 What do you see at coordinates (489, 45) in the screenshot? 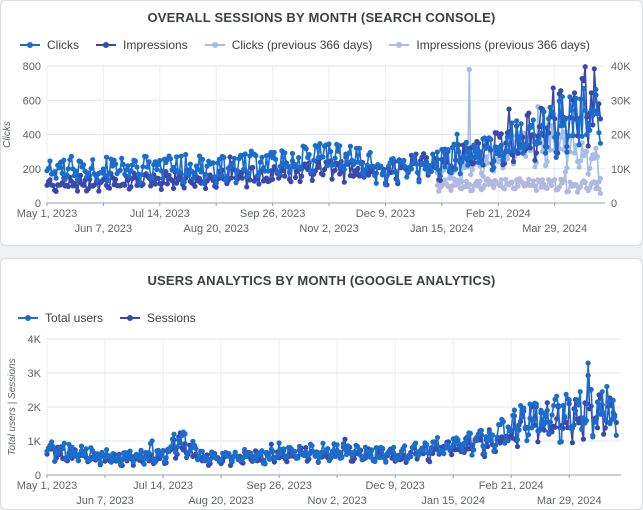
I see `legend-item-impressions-previous: Impressions (previous 366 days)` at bounding box center [489, 45].